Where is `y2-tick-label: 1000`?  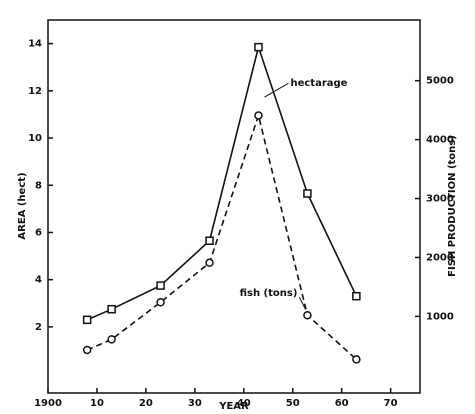 y2-tick-label: 1000 is located at coordinates (440, 316).